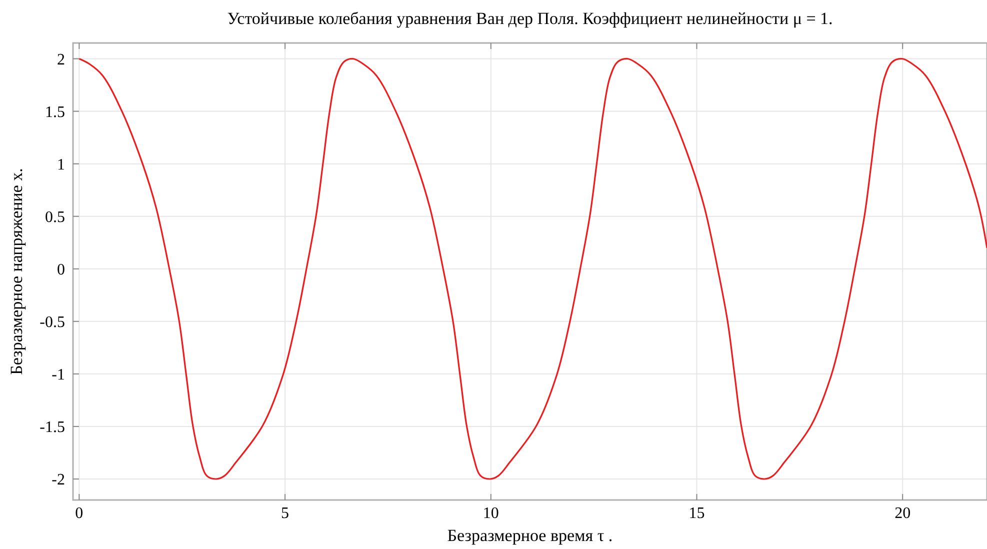 This screenshot has height=549, width=987. What do you see at coordinates (16, 271) in the screenshot?
I see `y-axis-title: Безразмерное напряжение x.` at bounding box center [16, 271].